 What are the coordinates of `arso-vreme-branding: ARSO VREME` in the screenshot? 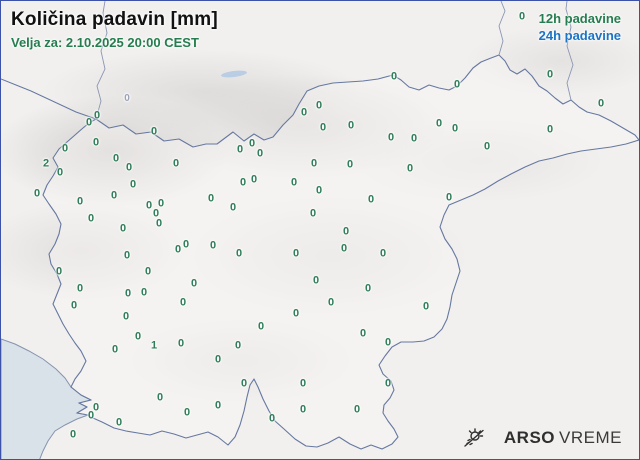 It's located at (542, 438).